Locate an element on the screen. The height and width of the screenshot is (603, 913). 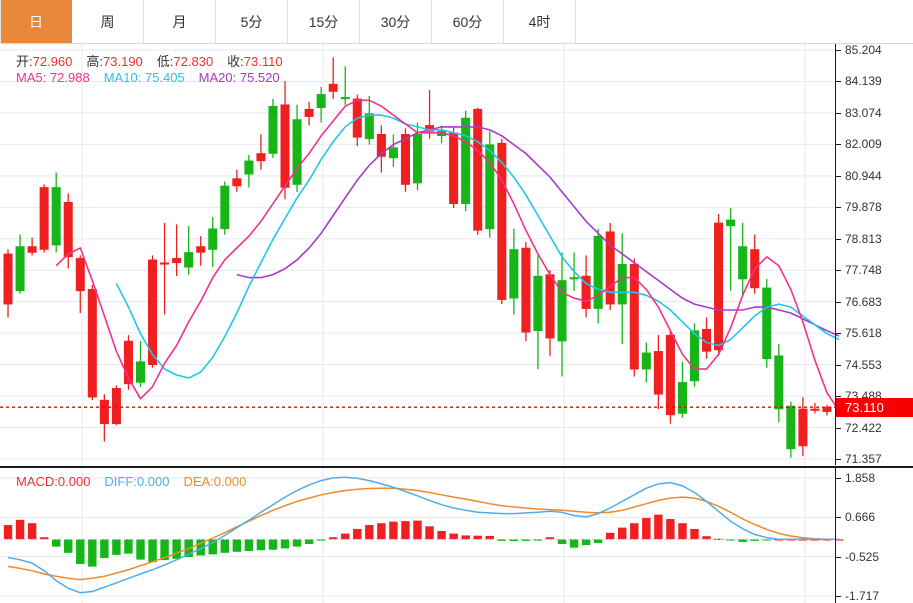
tabbar-filler is located at coordinates (744, 21).